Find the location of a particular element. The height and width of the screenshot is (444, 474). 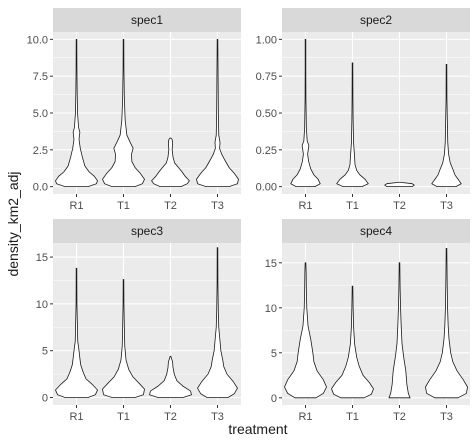

y-tick-label: 0.75 is located at coordinates (266, 77).